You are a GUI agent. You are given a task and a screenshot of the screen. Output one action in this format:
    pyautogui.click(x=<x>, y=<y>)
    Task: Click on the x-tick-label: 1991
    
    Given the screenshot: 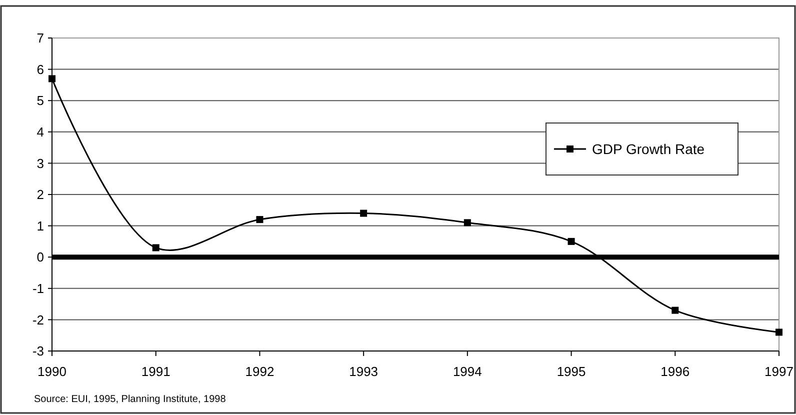 What is the action you would take?
    pyautogui.click(x=155, y=371)
    